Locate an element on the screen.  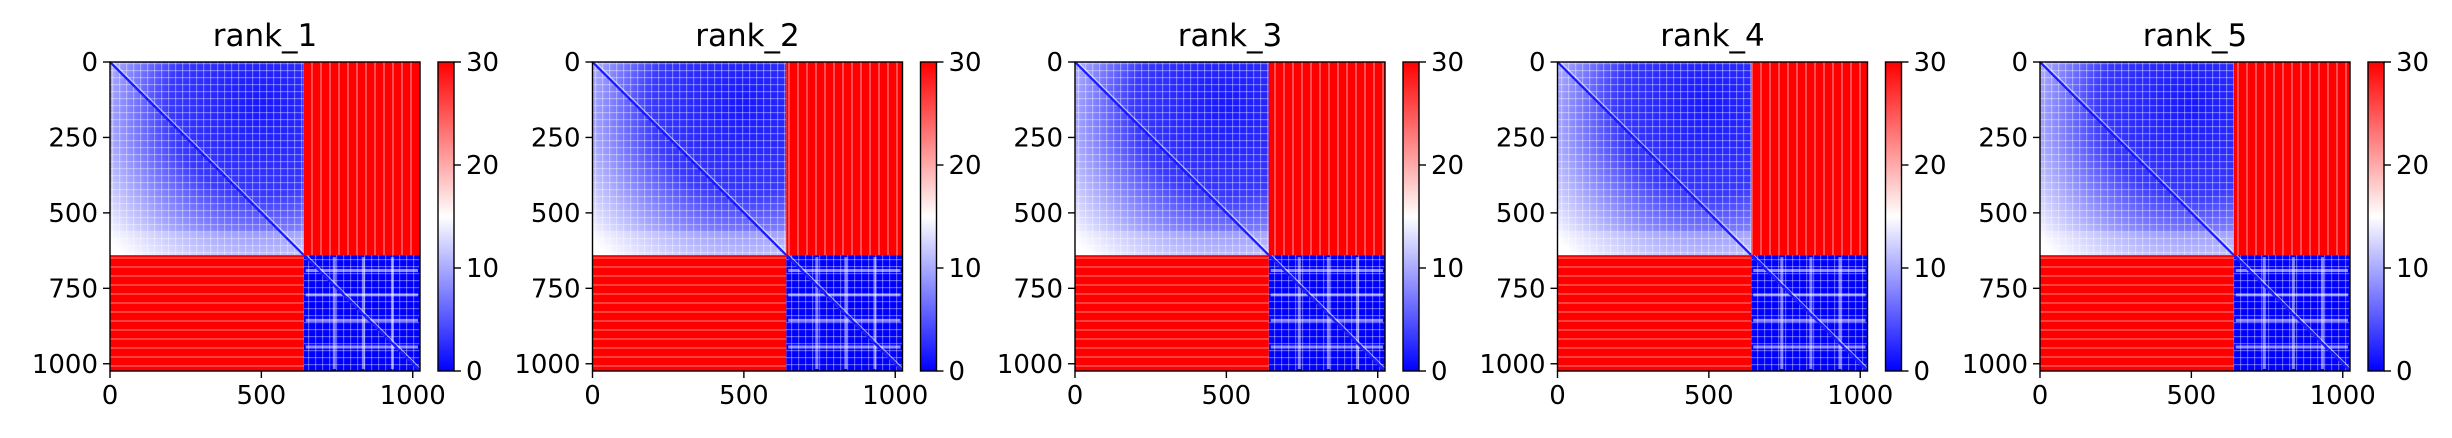
chart-title: rank_1 is located at coordinates (265, 36).